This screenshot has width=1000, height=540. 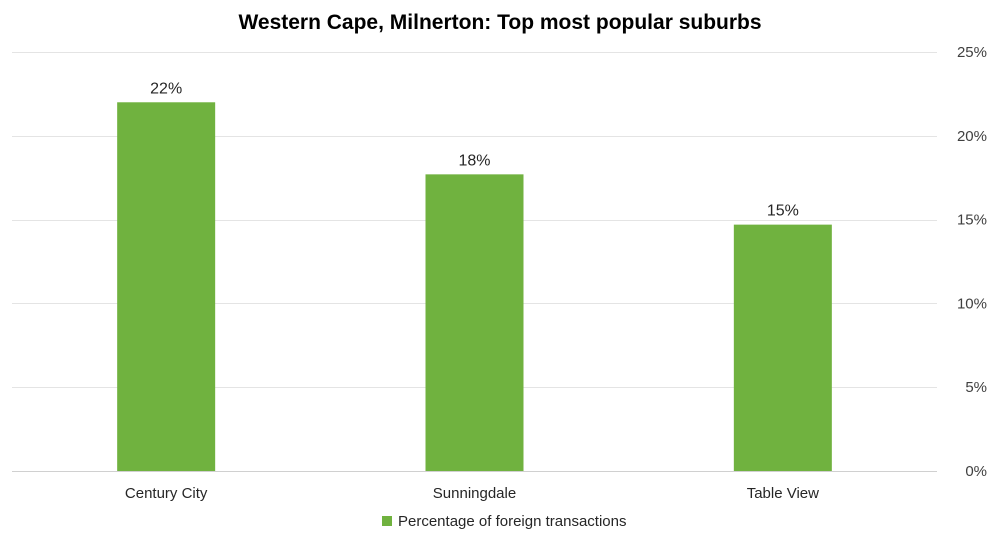 What do you see at coordinates (387, 521) in the screenshot?
I see `legend-swatch` at bounding box center [387, 521].